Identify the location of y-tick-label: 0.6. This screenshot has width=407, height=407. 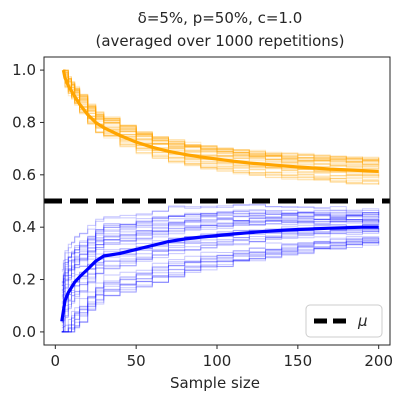
(24, 175).